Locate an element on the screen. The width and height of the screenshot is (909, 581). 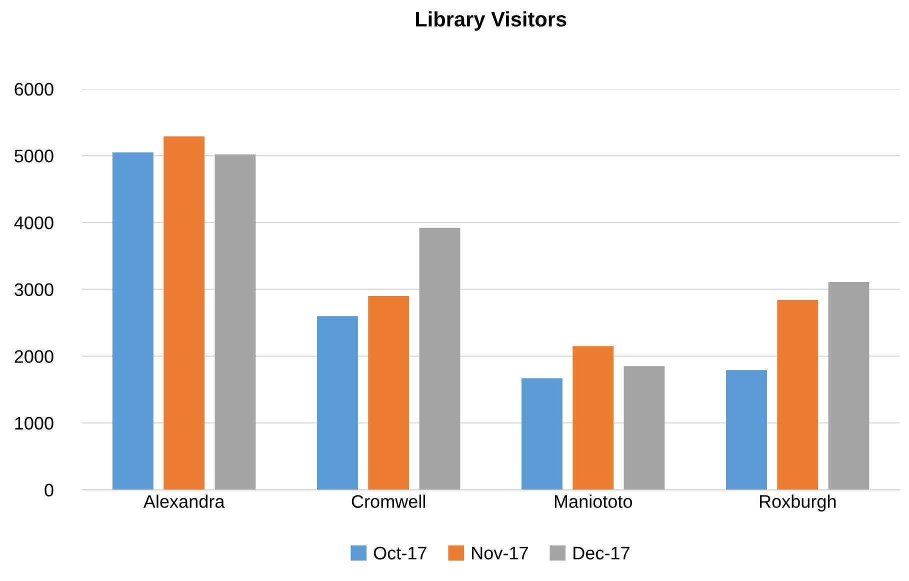
x-tick-label: Cromwell is located at coordinates (389, 501).